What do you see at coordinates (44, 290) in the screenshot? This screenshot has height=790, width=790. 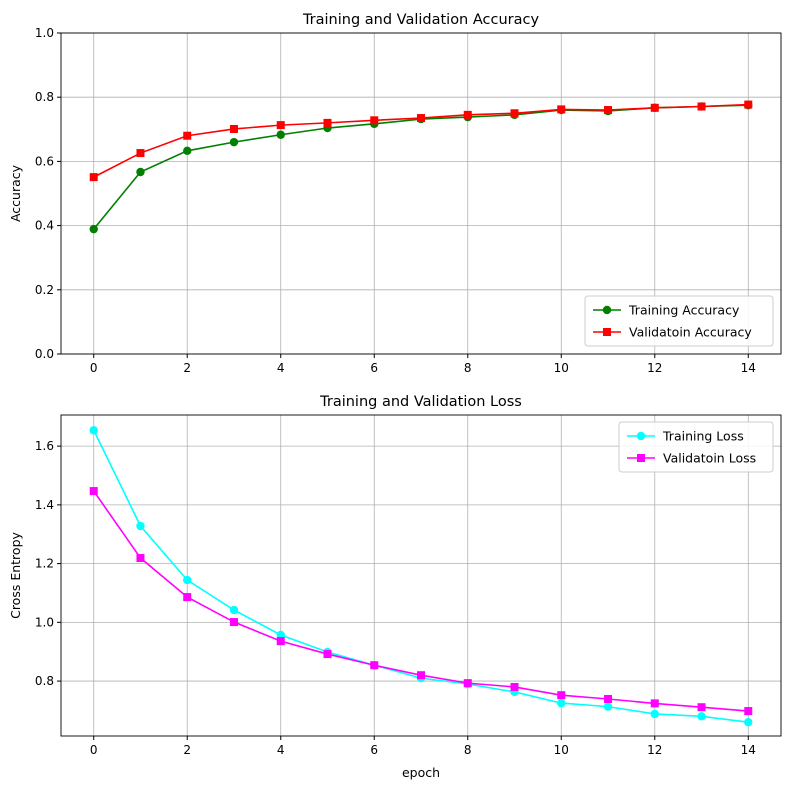 I see `y-tick-label: 0.2` at bounding box center [44, 290].